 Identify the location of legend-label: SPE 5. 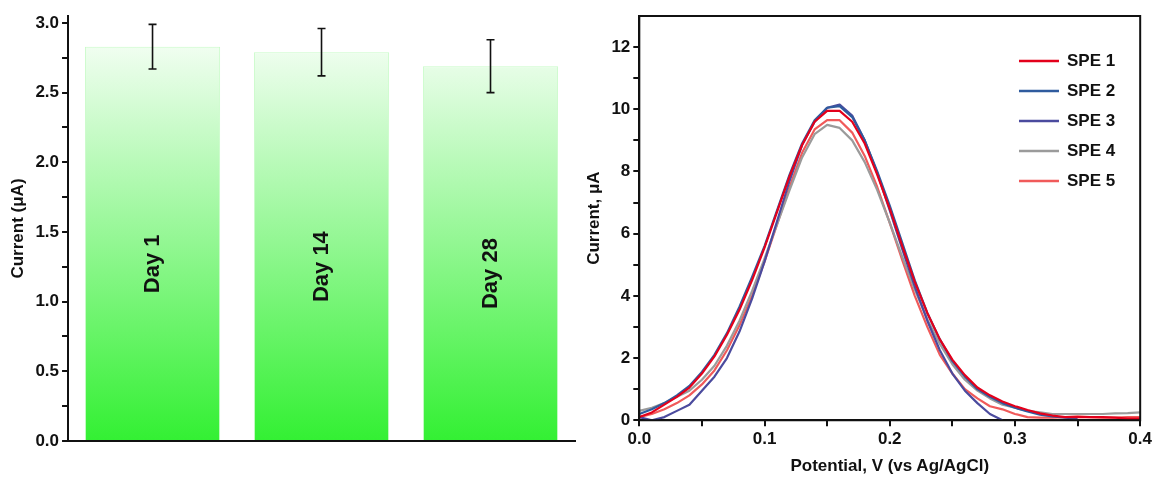
(1091, 180).